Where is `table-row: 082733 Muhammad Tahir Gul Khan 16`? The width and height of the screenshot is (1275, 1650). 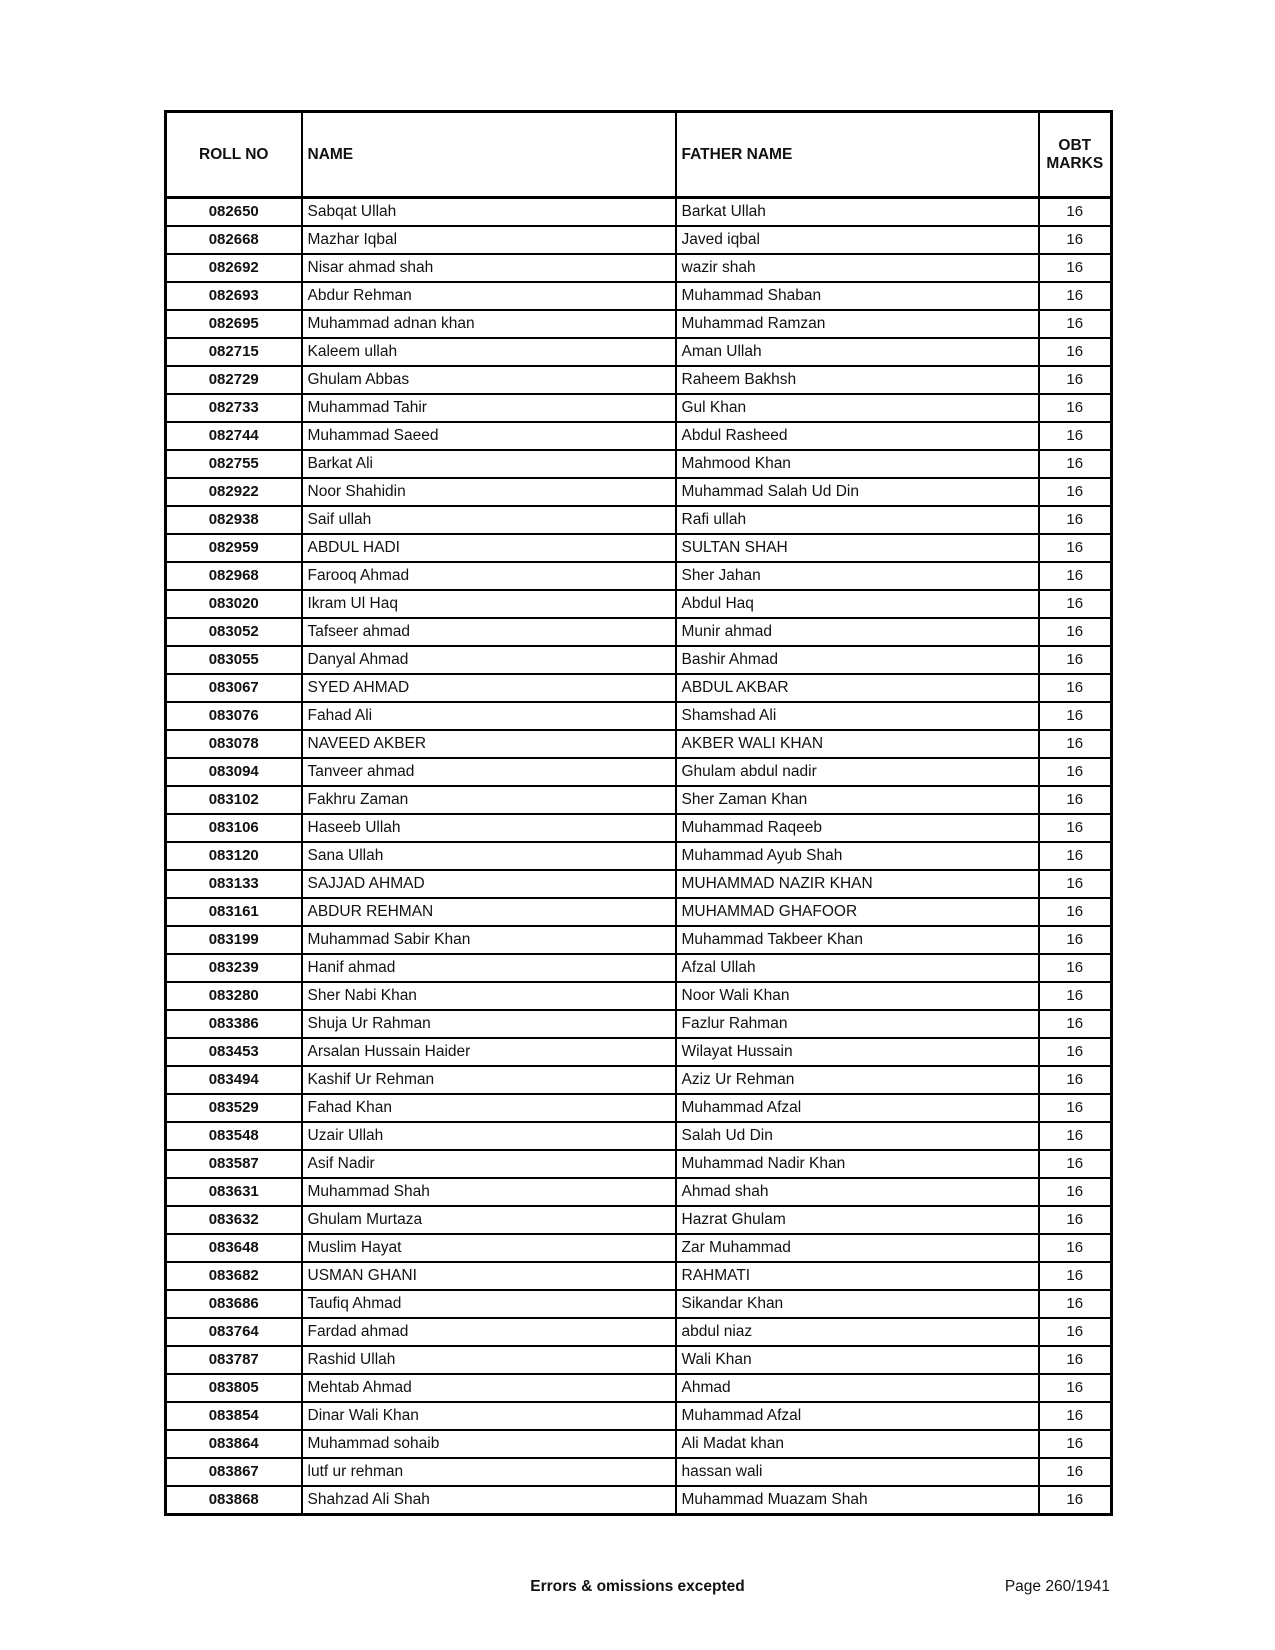
table-row: 082733 Muhammad Tahir Gul Khan 16 is located at coordinates (638, 408).